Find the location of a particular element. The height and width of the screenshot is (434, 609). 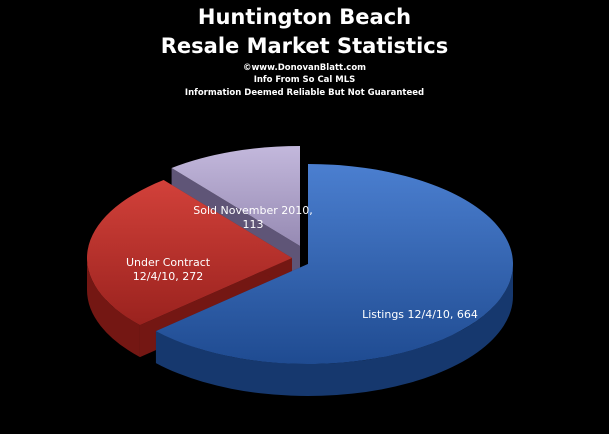

slice-sold-top is located at coordinates (235, 196).